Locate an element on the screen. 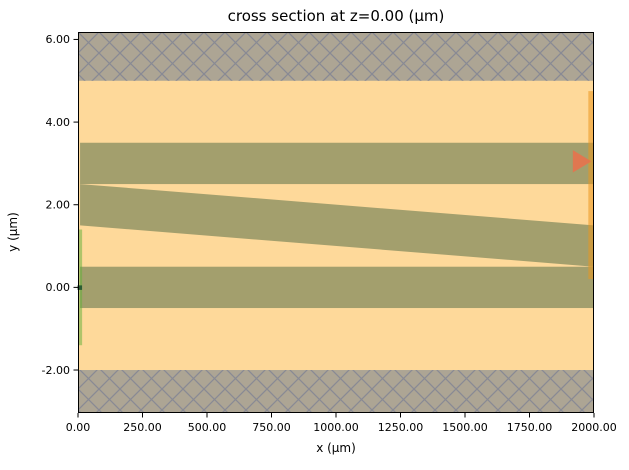 The height and width of the screenshot is (470, 629). lower-slab is located at coordinates (337, 287).